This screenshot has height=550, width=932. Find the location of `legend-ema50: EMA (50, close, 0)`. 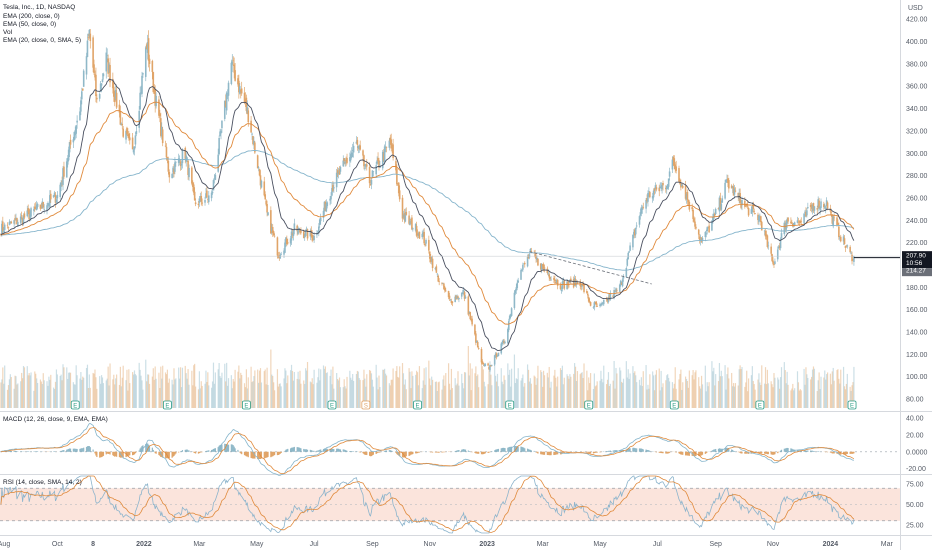

legend-ema50: EMA (50, close, 0) is located at coordinates (29, 24).